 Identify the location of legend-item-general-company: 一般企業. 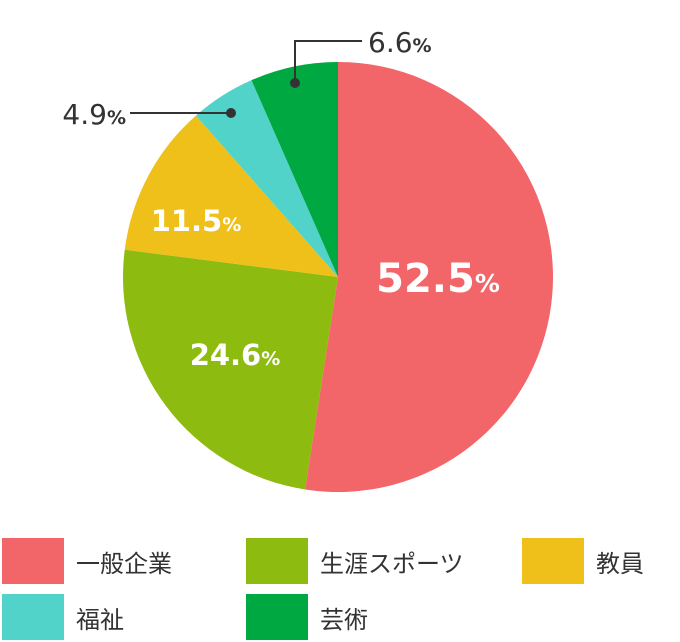
(87, 561).